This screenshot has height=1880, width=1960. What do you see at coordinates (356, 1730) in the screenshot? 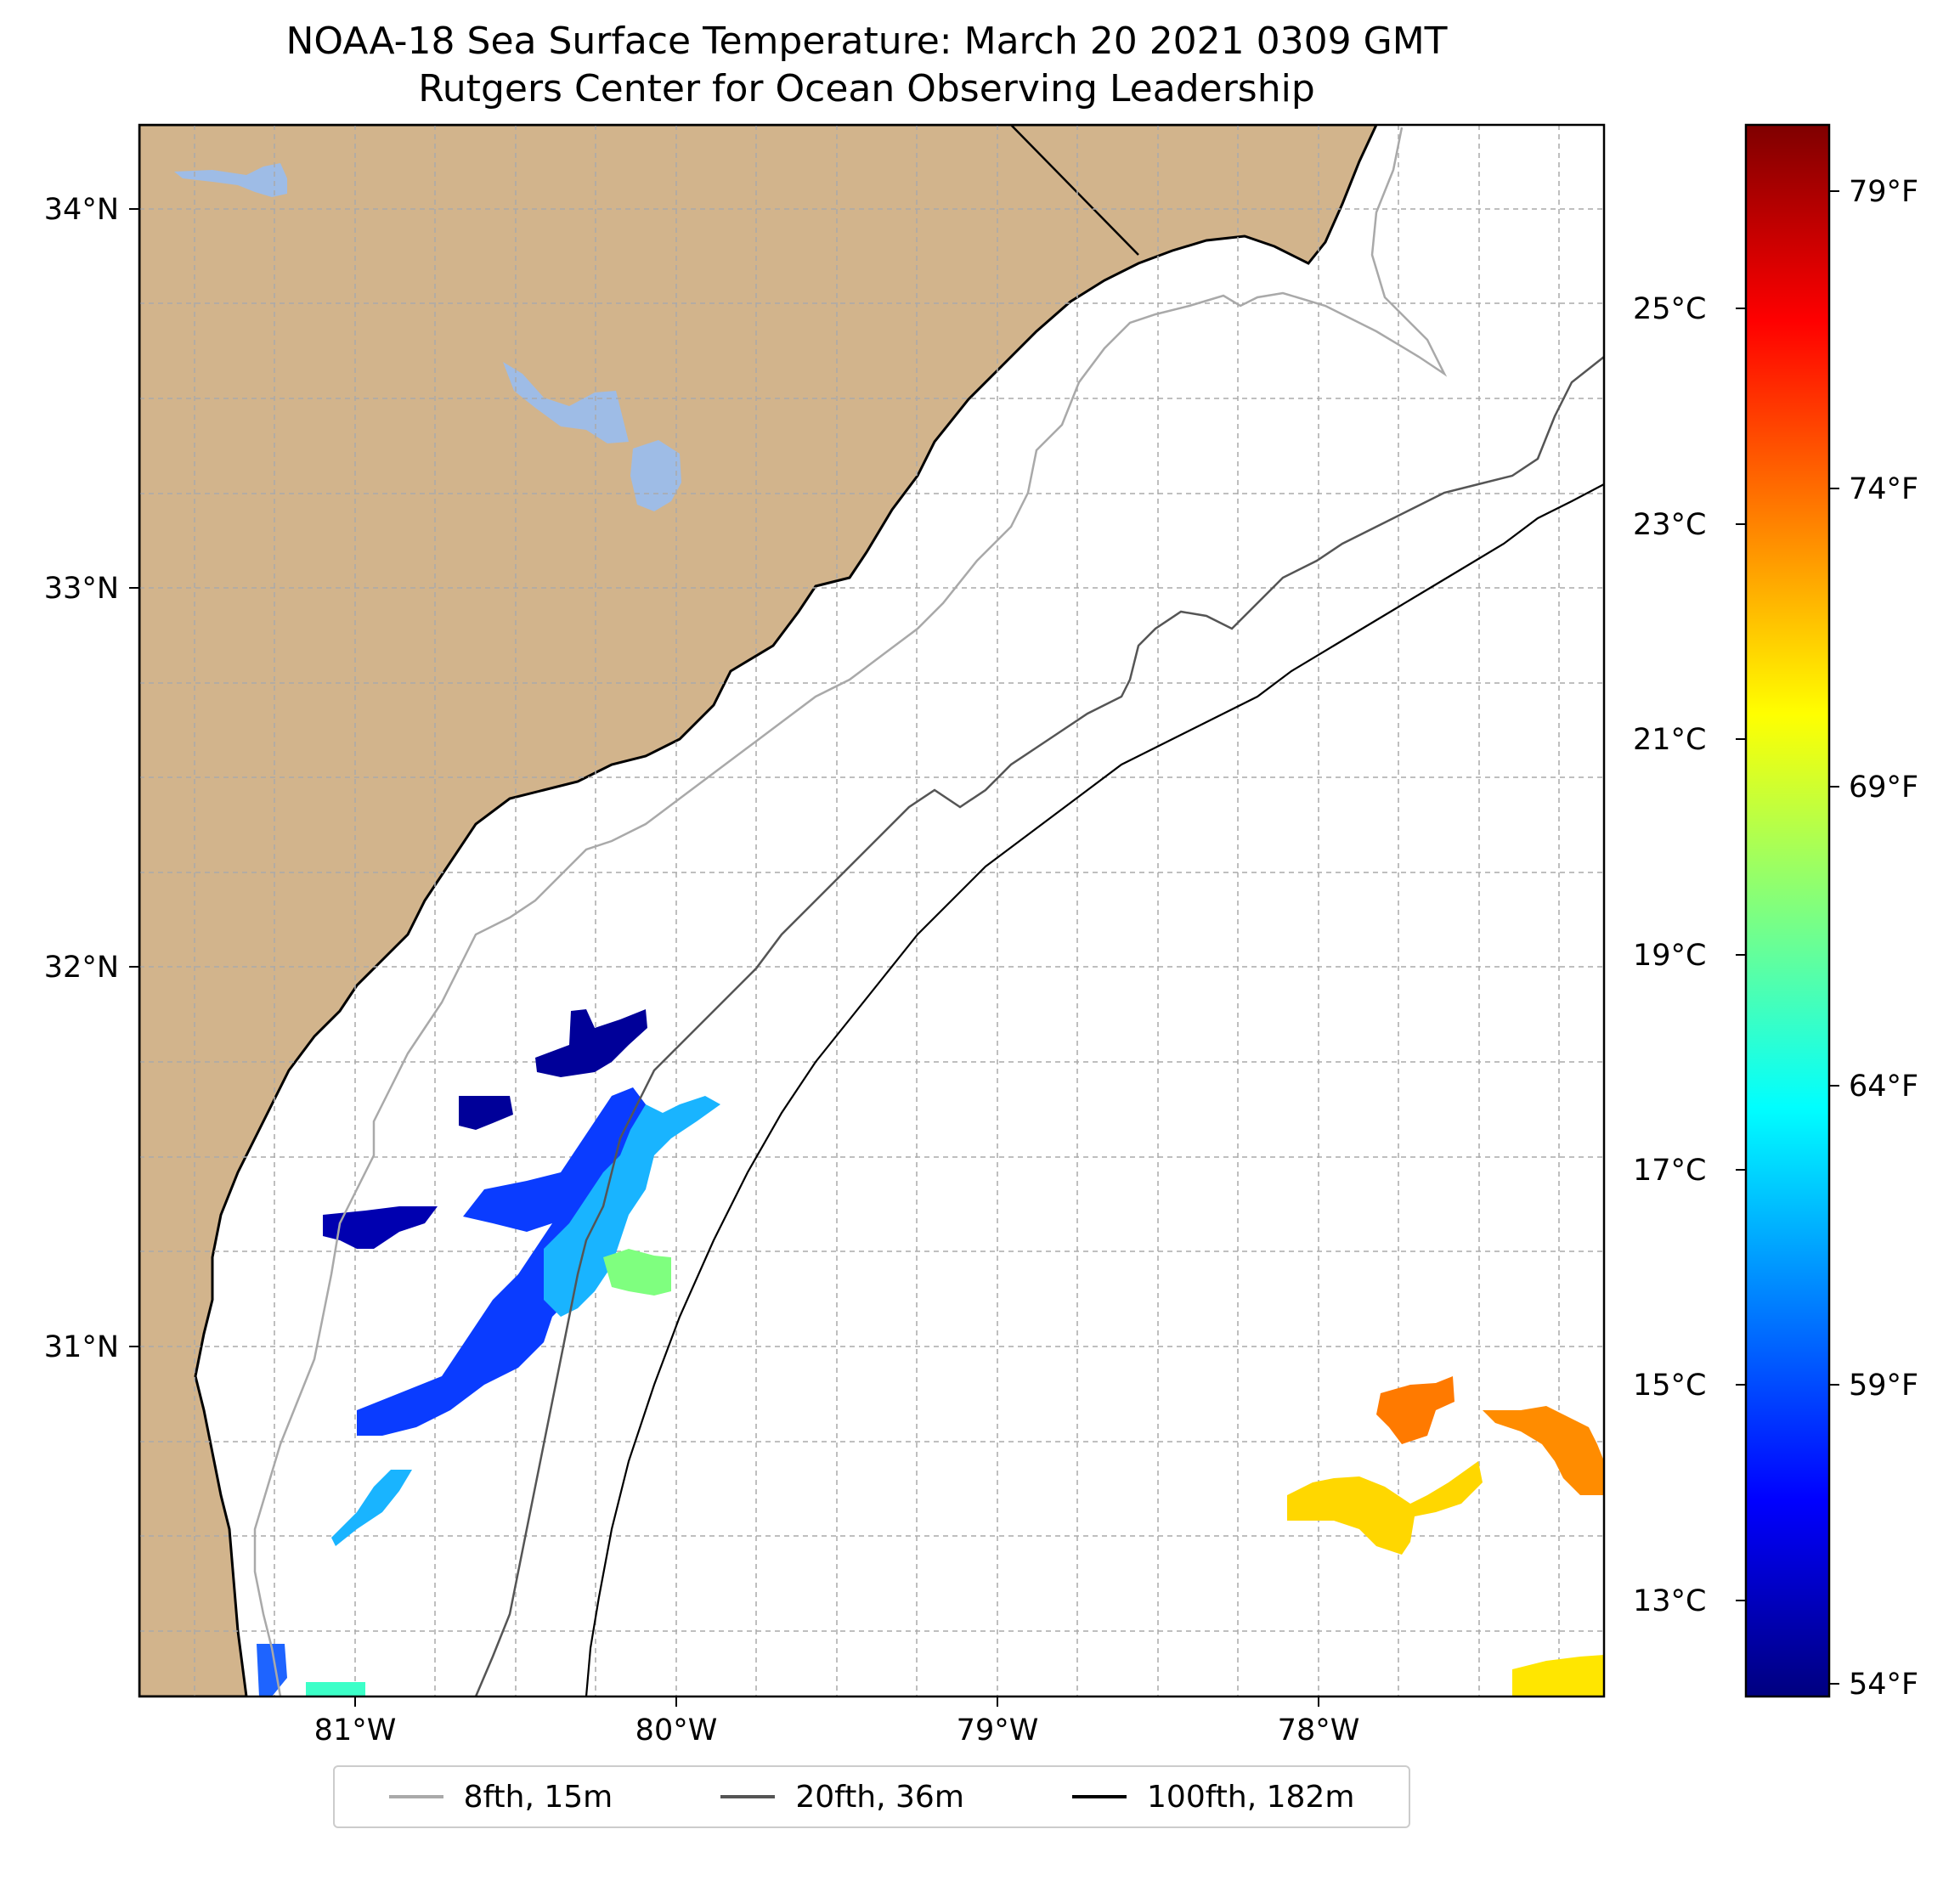
I see `lon-label-81: 81°W` at bounding box center [356, 1730].